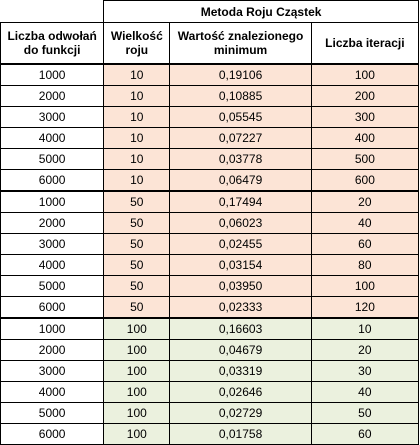  I want to click on table-row: 6000 10 0,06479 600, so click(210, 180).